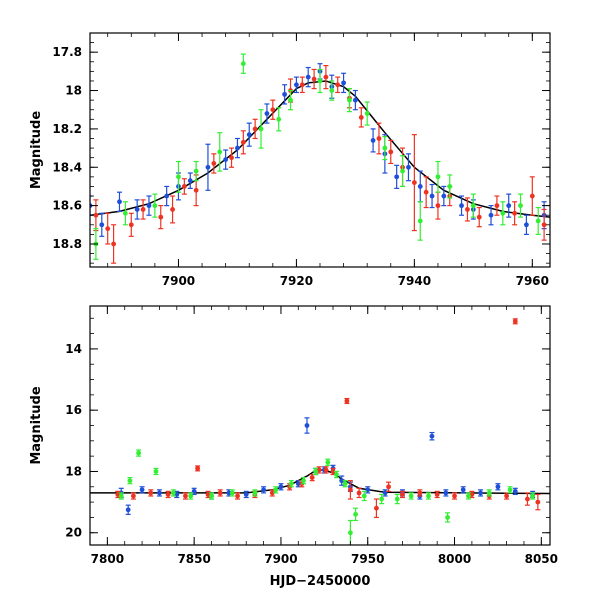 Image resolution: width=600 pixels, height=600 pixels. Describe the element at coordinates (73, 410) in the screenshot. I see `y-tick-label: 16` at that location.